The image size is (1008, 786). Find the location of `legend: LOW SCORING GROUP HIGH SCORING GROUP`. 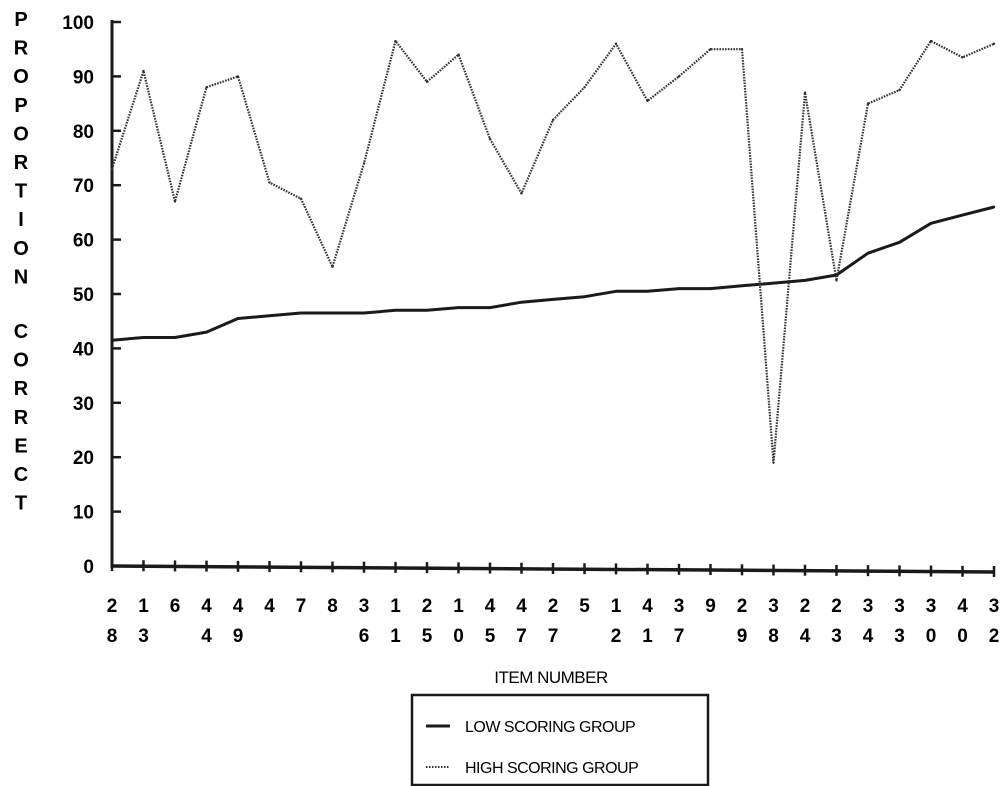

legend: LOW SCORING GROUP HIGH SCORING GROUP is located at coordinates (560, 739).